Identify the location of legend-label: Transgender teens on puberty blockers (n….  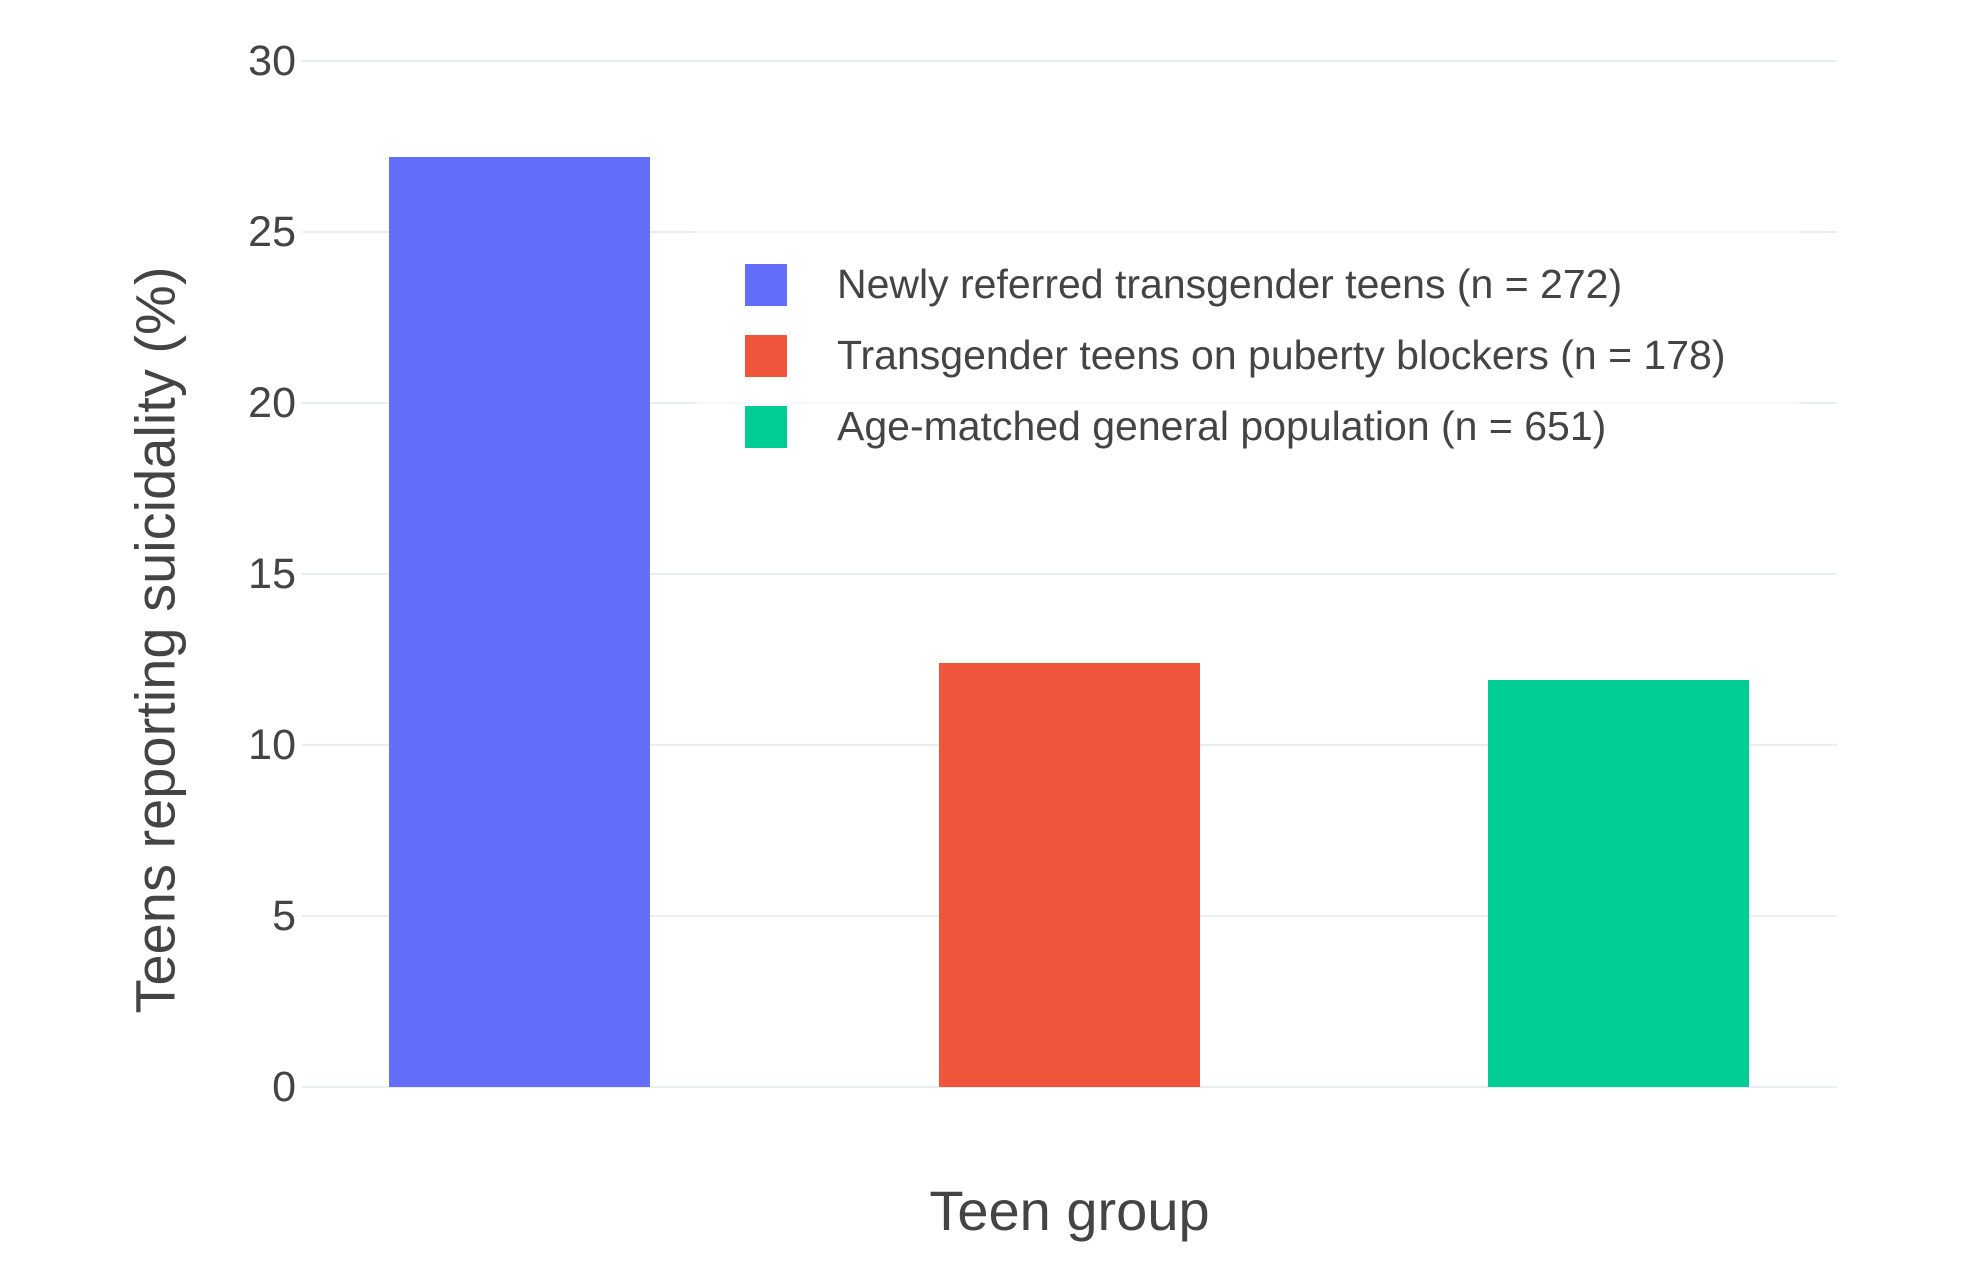
(1281, 355).